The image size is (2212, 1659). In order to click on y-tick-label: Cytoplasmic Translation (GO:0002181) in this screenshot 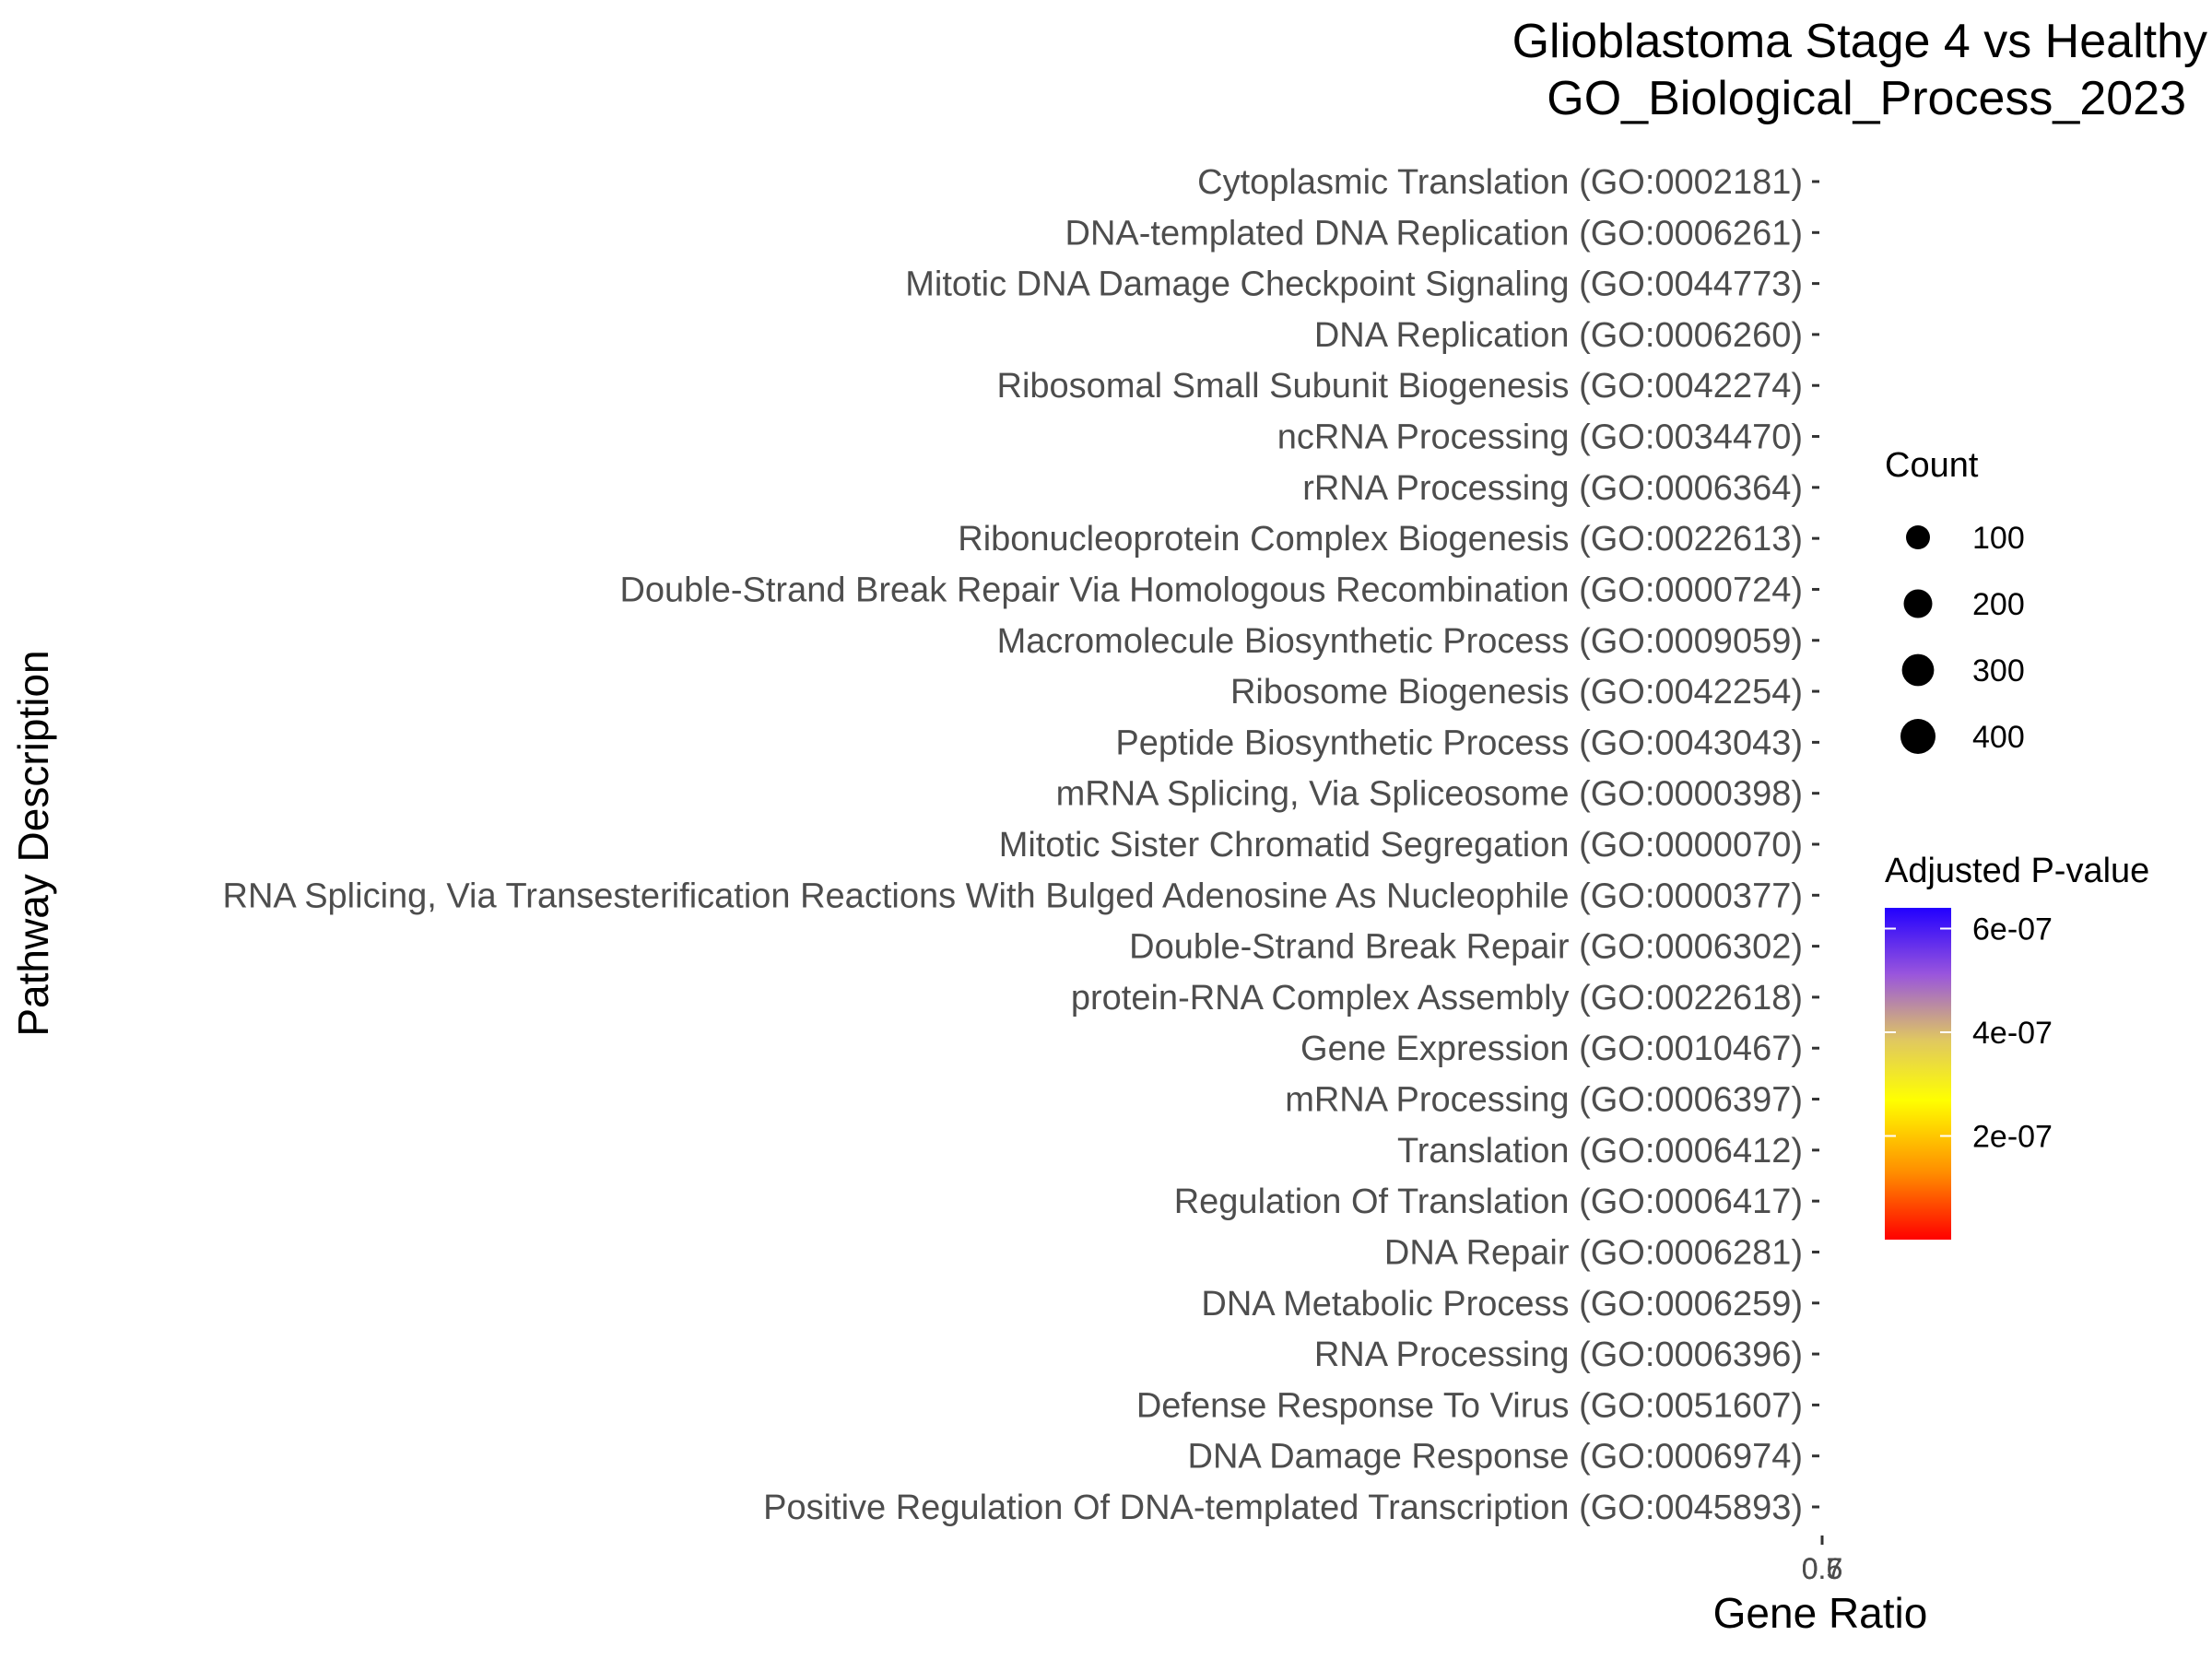, I will do `click(1500, 182)`.